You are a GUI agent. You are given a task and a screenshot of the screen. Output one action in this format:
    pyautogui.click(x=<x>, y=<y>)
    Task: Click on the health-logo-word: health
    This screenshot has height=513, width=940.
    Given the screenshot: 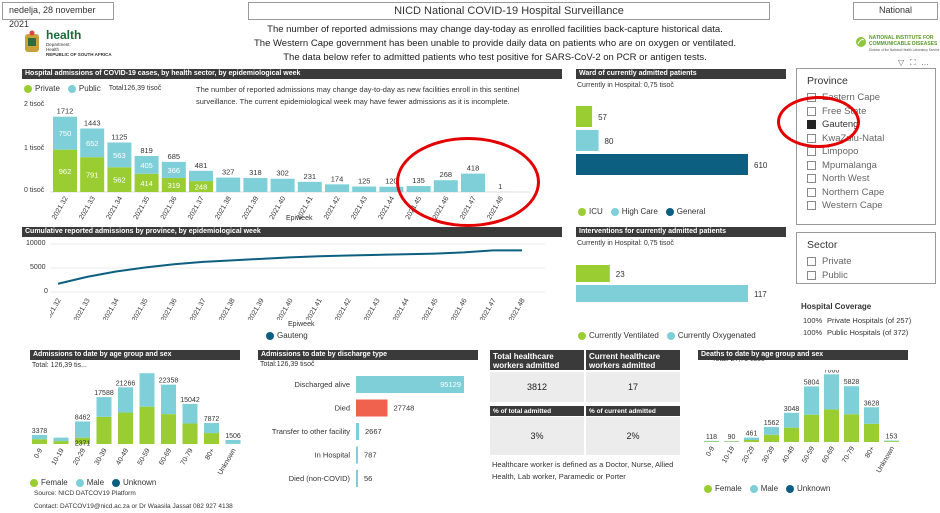 What is the action you would take?
    pyautogui.click(x=64, y=35)
    